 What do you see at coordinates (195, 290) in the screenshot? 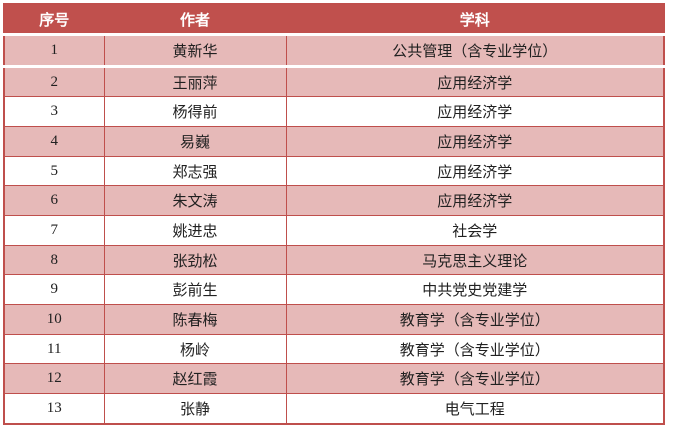
I see `author-cell: 彭前生` at bounding box center [195, 290].